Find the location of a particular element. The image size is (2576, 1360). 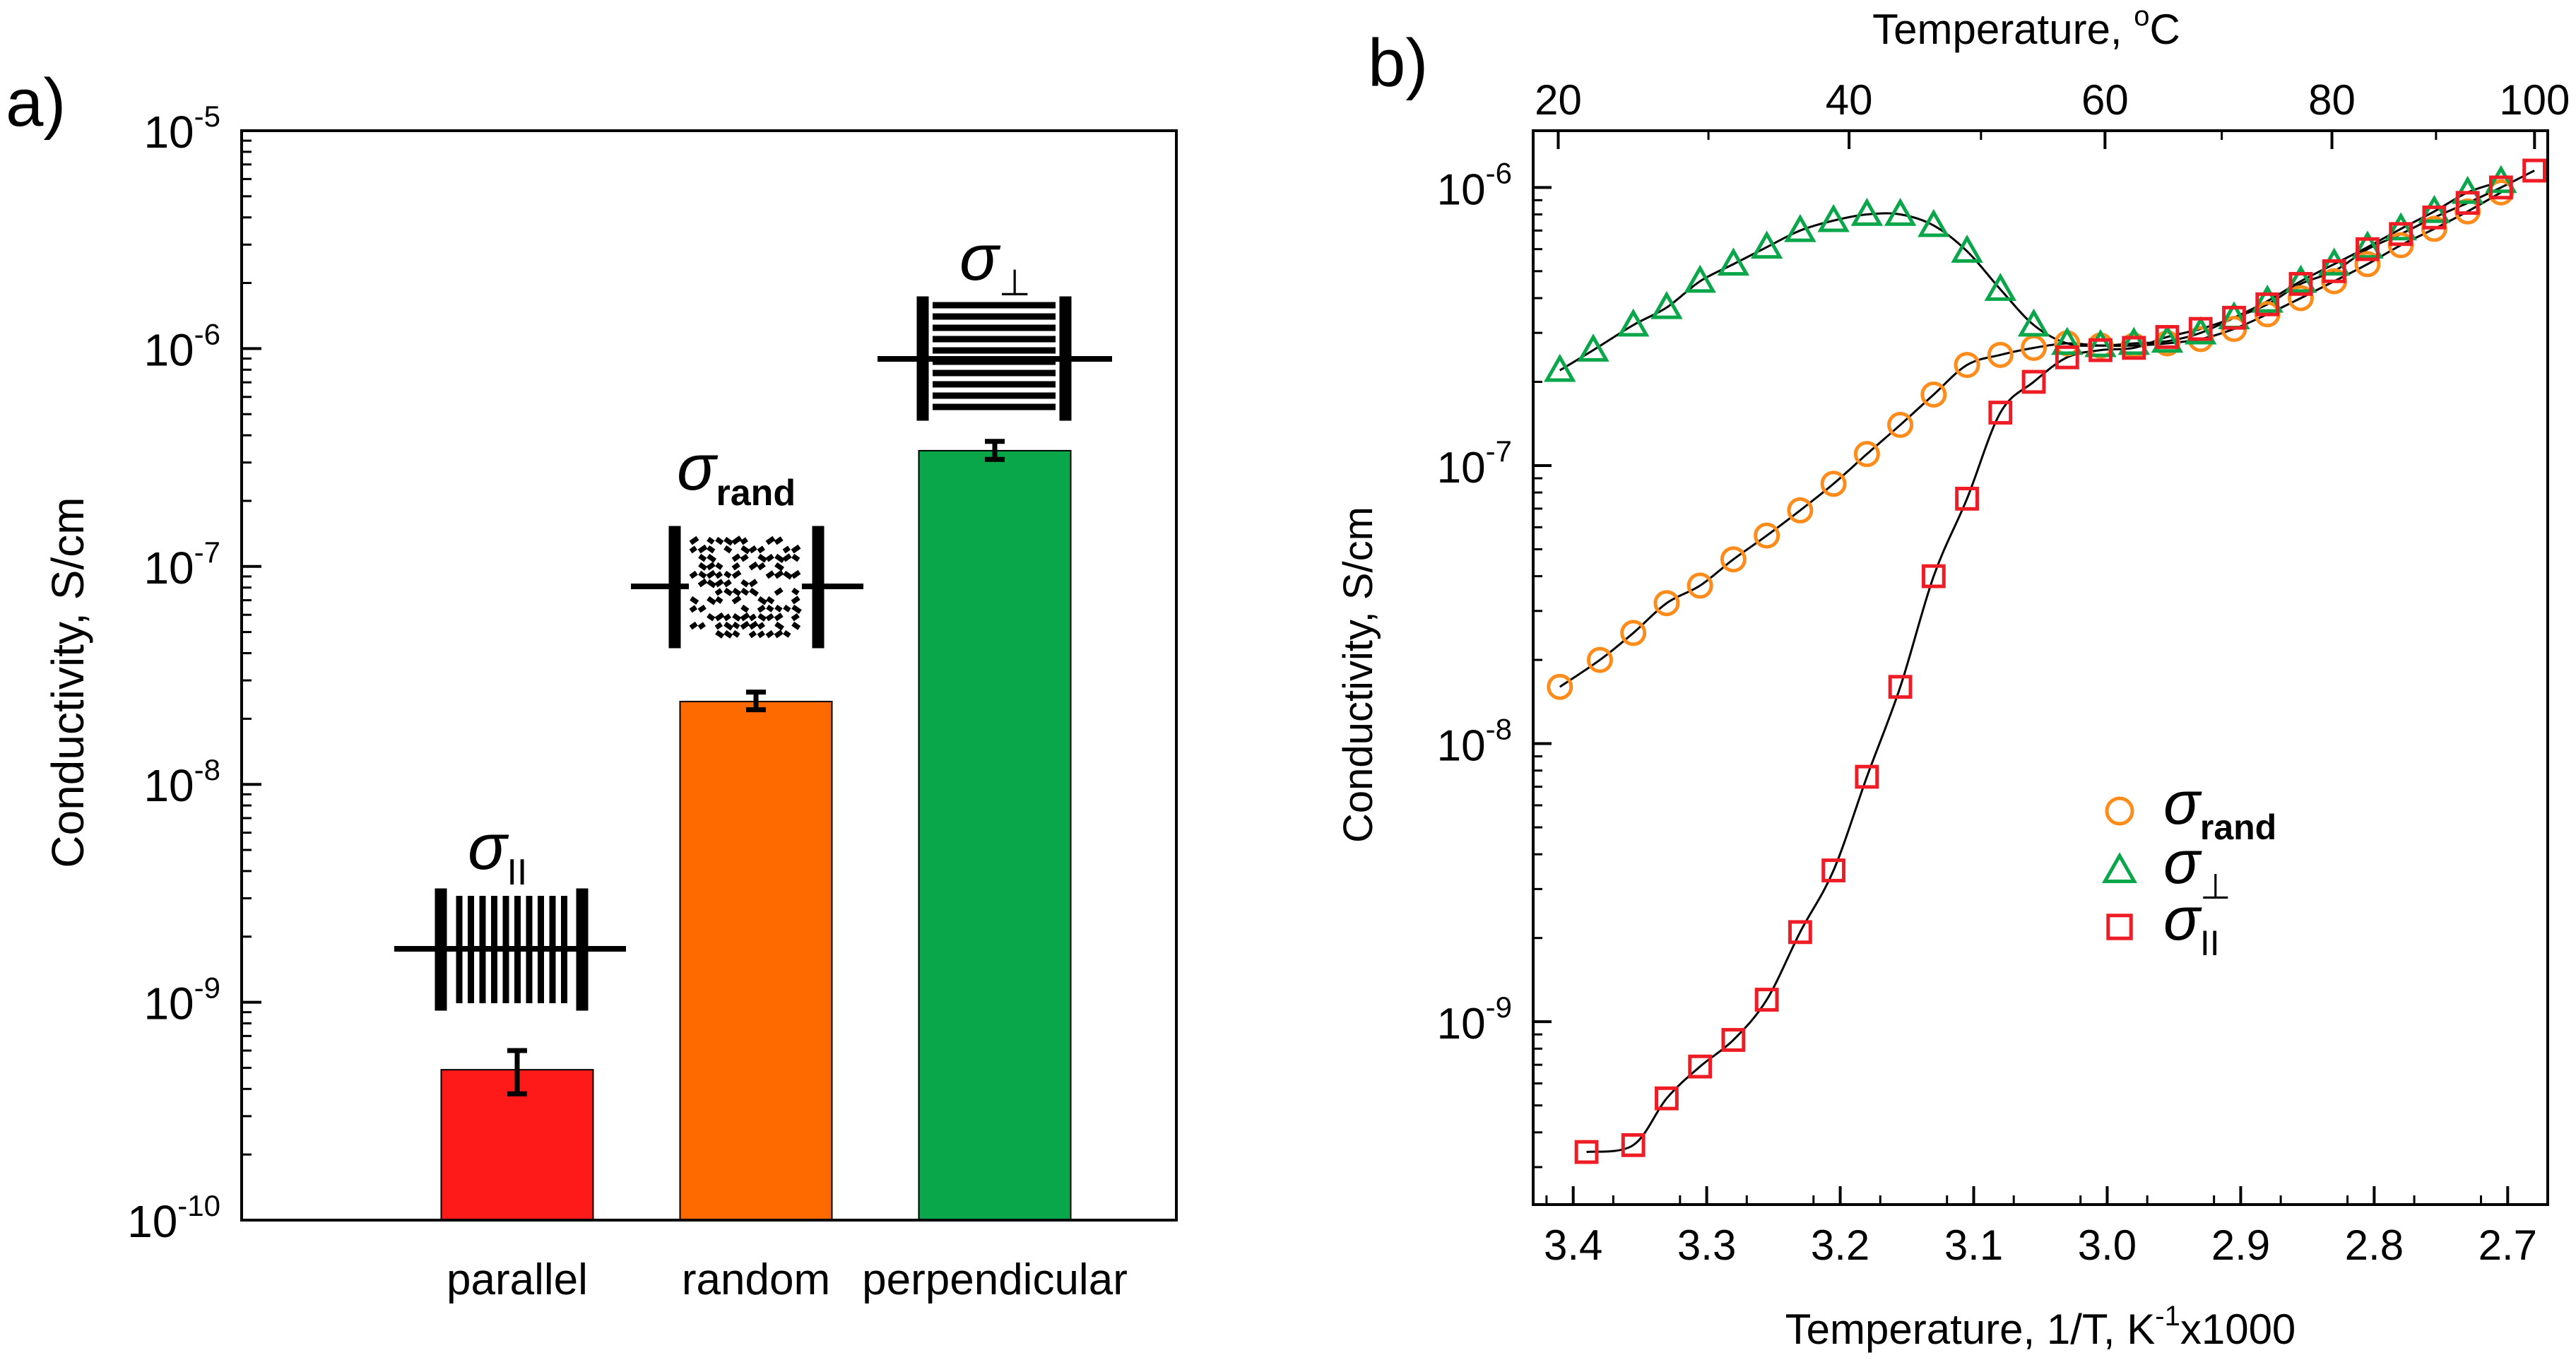

x-tick-label: perpendicular is located at coordinates (995, 1280).